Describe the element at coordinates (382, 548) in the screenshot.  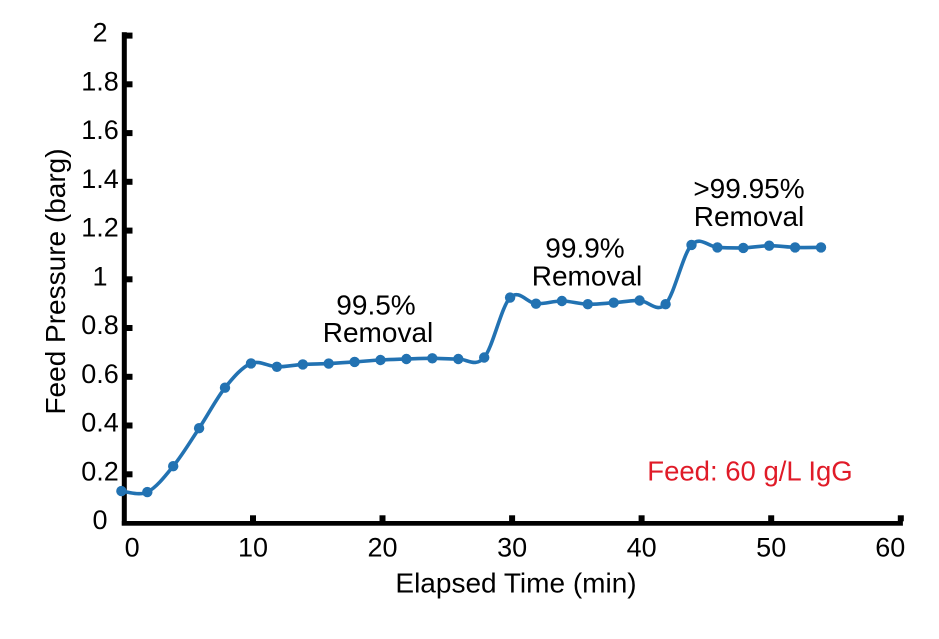
I see `svg-text: 20` at that location.